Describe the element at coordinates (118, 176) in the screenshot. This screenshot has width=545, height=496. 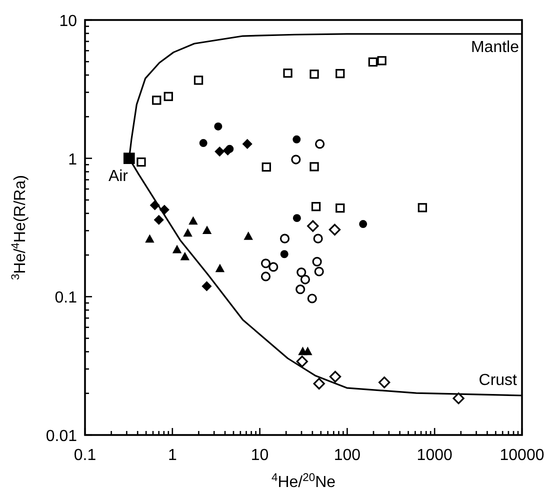
I see `annotation: Air` at that location.